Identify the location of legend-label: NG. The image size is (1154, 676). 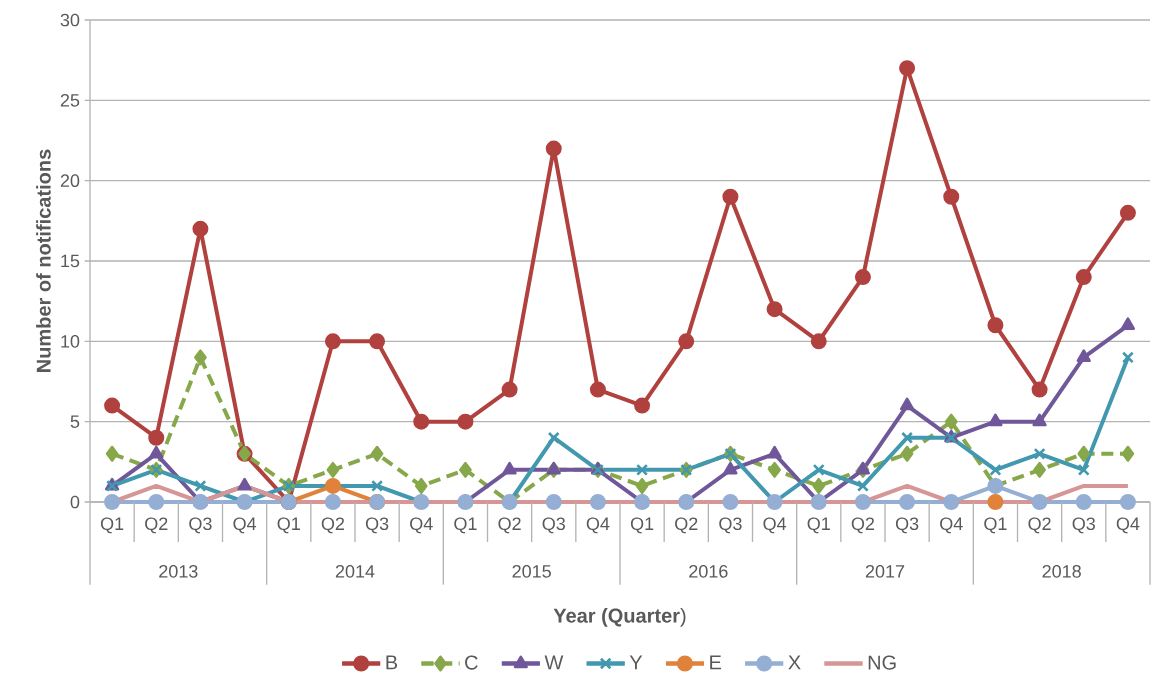
(882, 662).